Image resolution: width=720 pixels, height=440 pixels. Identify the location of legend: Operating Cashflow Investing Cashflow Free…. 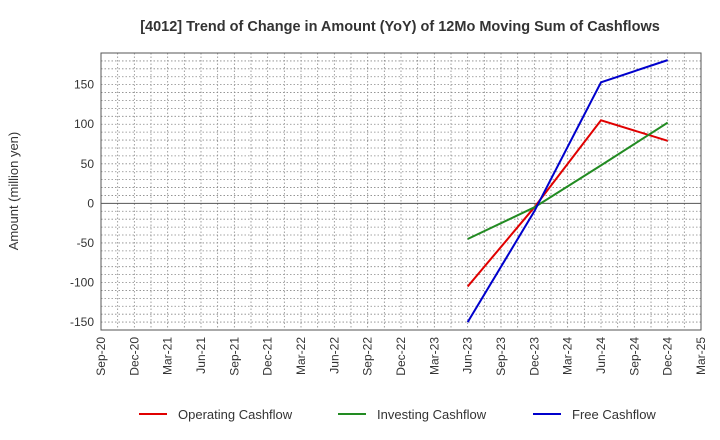
(397, 414).